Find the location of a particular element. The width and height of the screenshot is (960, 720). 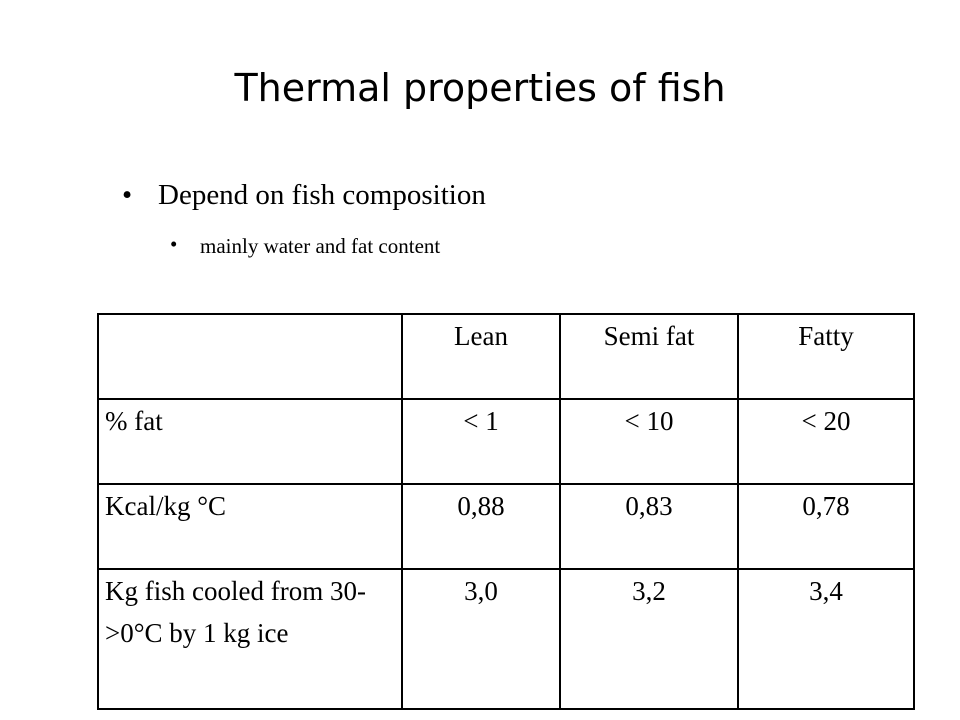

header-cell: Semi fat is located at coordinates (649, 356).